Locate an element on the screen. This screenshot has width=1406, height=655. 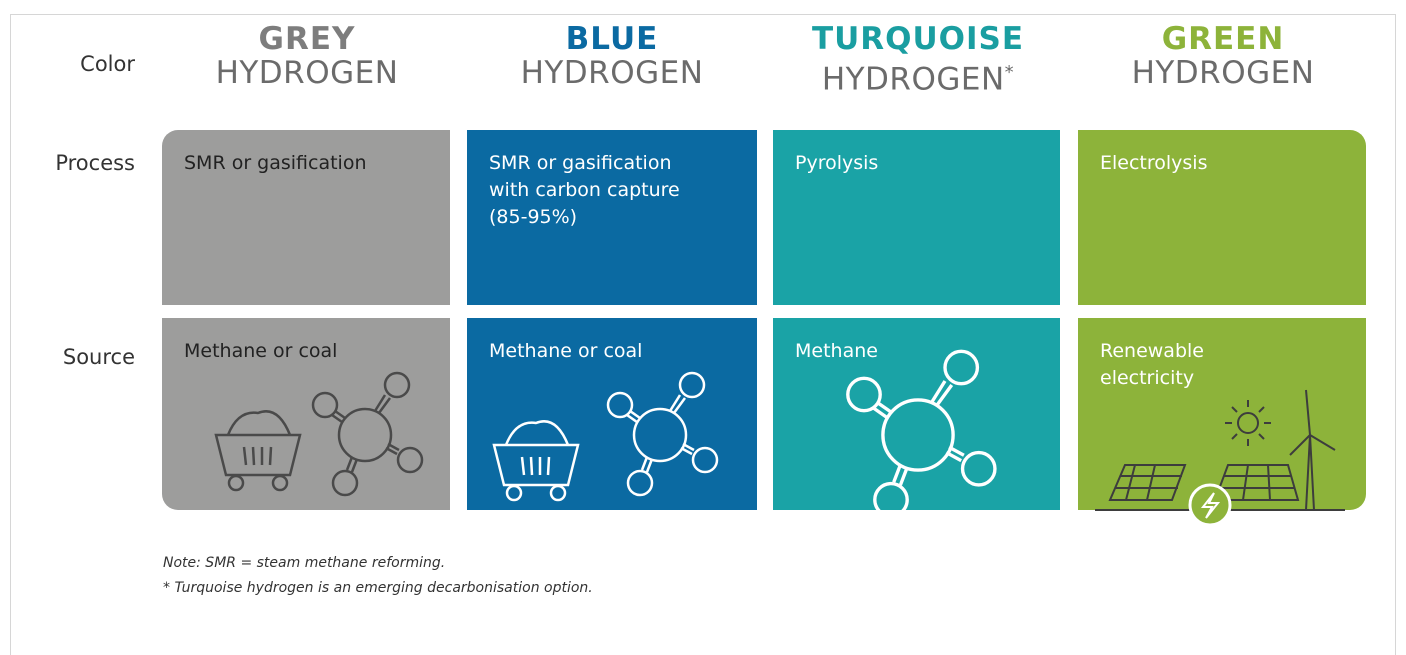
cell-text: electricity is located at coordinates (1147, 378).